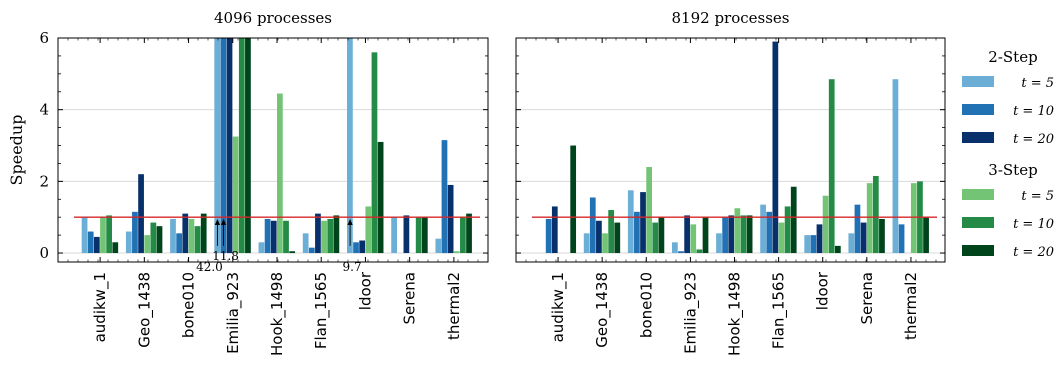 The image size is (1058, 366). Describe the element at coordinates (44, 110) in the screenshot. I see `y-tick-label: 4` at that location.